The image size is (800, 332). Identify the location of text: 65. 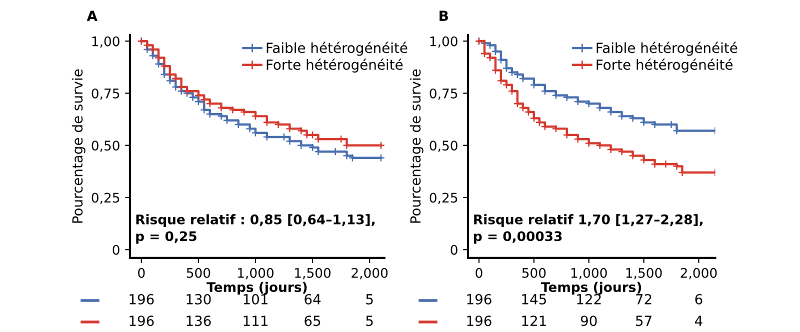
(312, 321).